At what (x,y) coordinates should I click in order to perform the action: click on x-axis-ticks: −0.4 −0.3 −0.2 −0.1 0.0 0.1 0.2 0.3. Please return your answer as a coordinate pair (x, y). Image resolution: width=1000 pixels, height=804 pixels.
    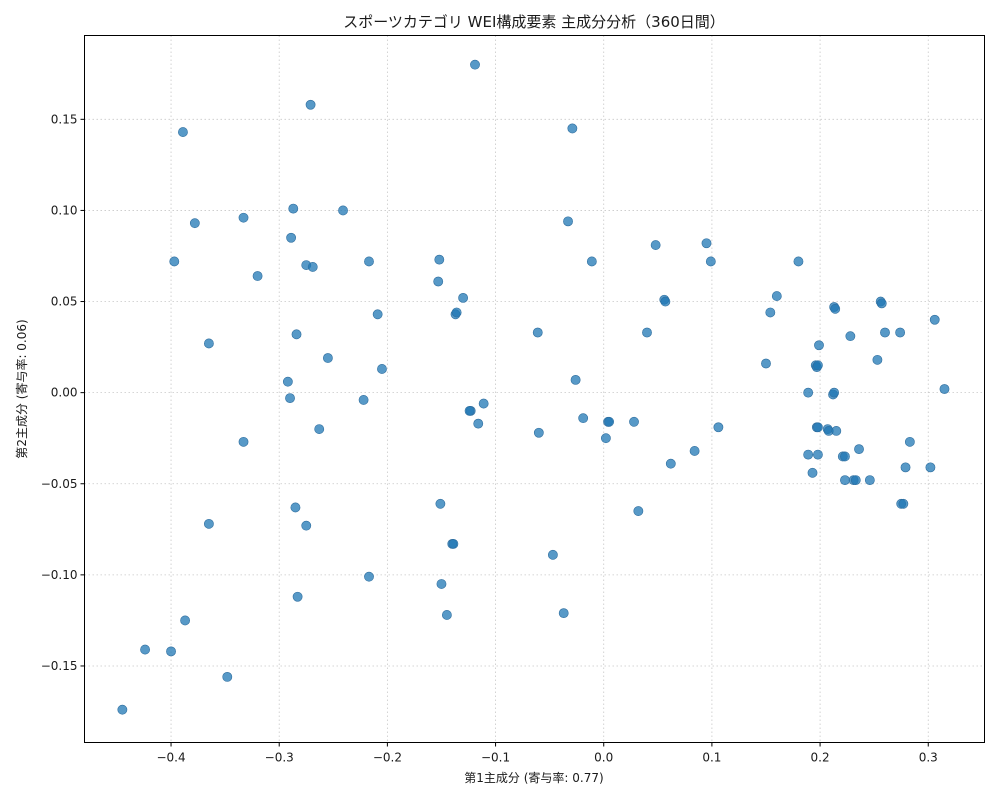
    Looking at the image, I should click on (547, 753).